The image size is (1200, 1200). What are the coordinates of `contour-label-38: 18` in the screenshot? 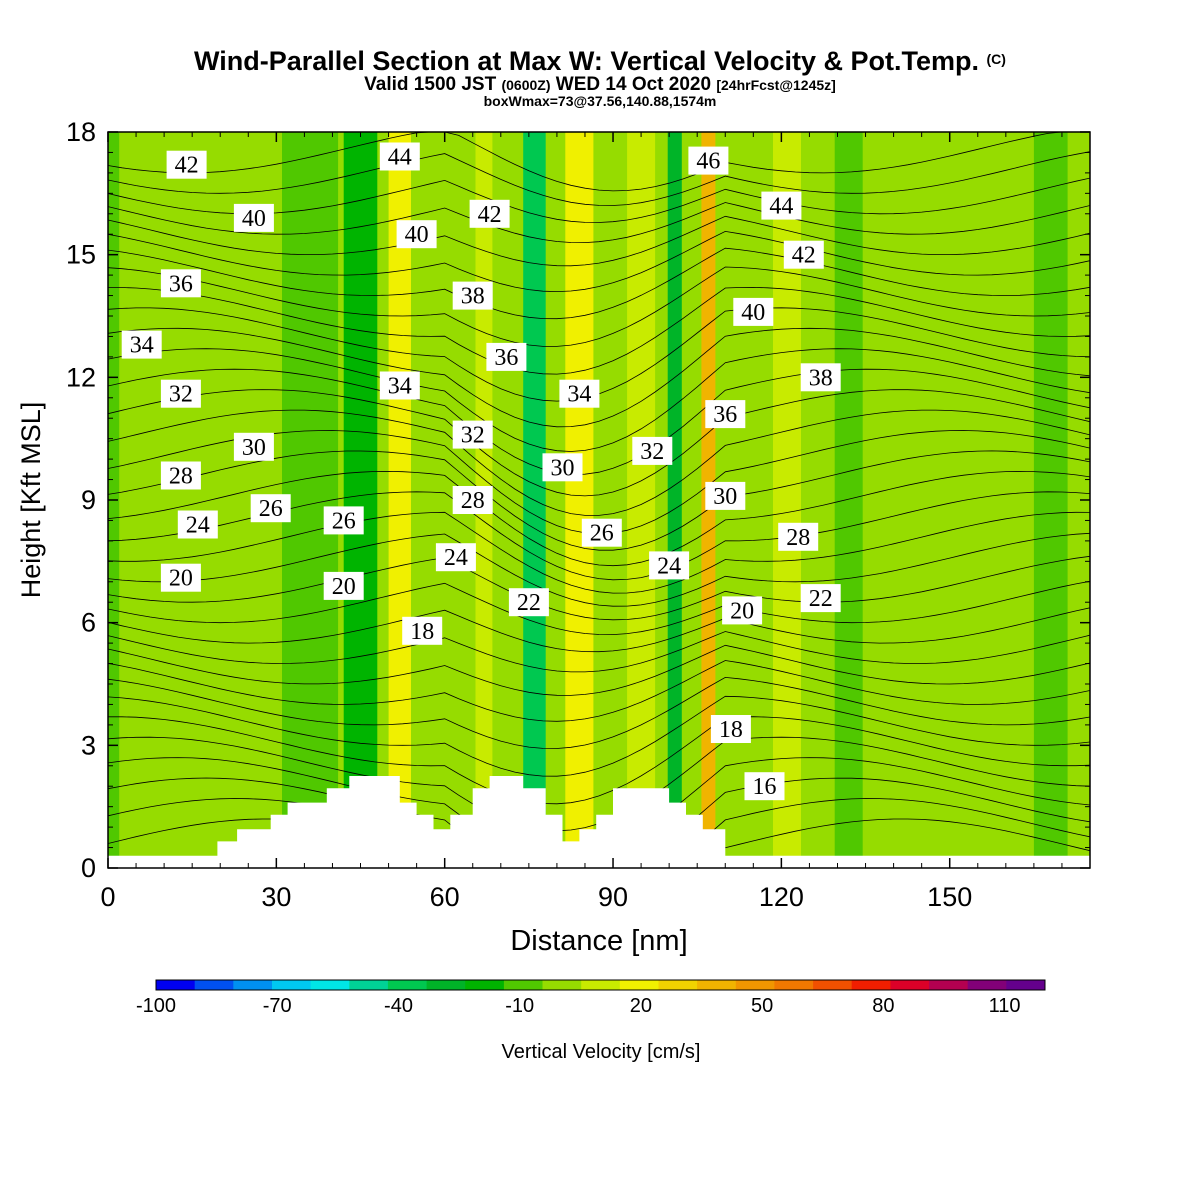 It's located at (730, 729).